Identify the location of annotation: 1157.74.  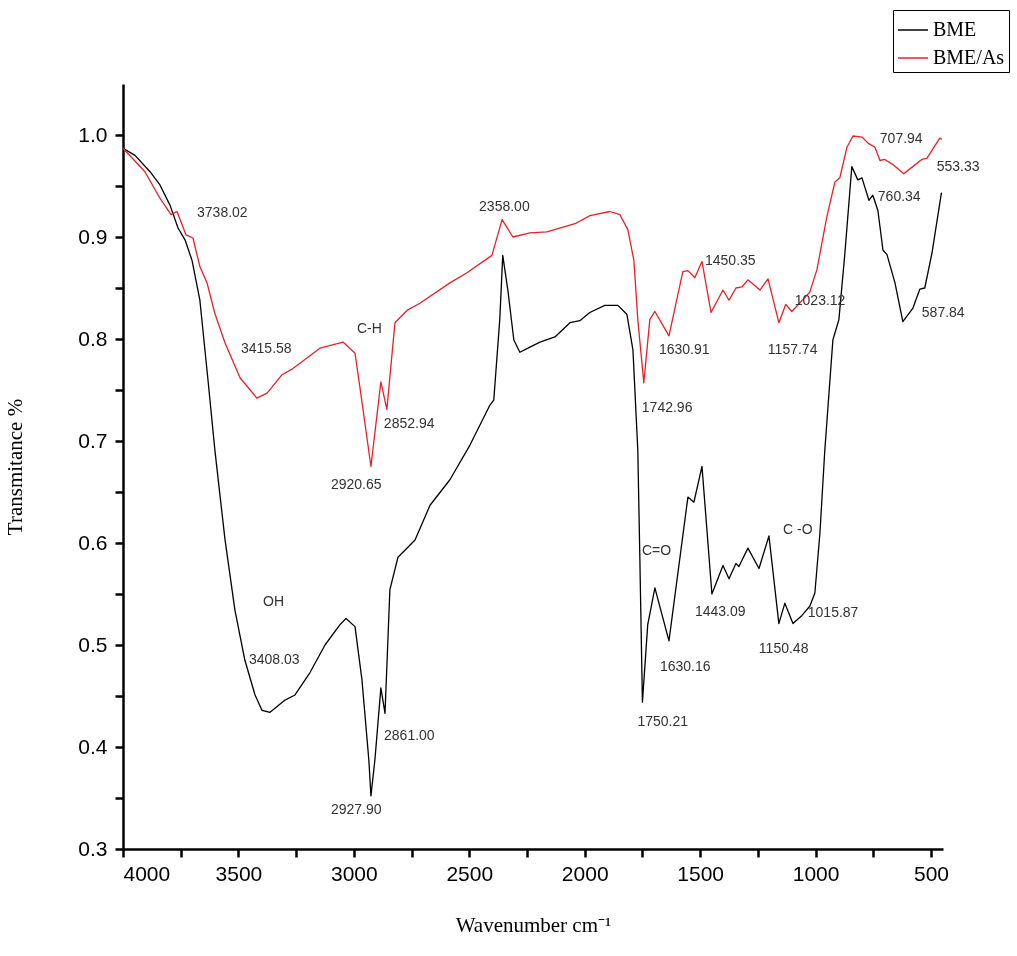
(792, 348).